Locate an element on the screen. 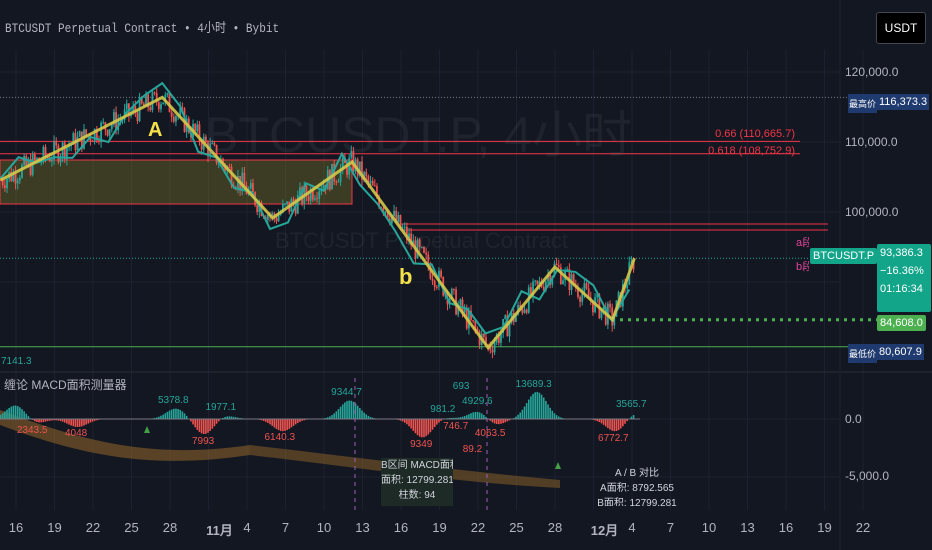  a-seg-label: a段下跌比率: 0.866 is located at coordinates (802, 243).